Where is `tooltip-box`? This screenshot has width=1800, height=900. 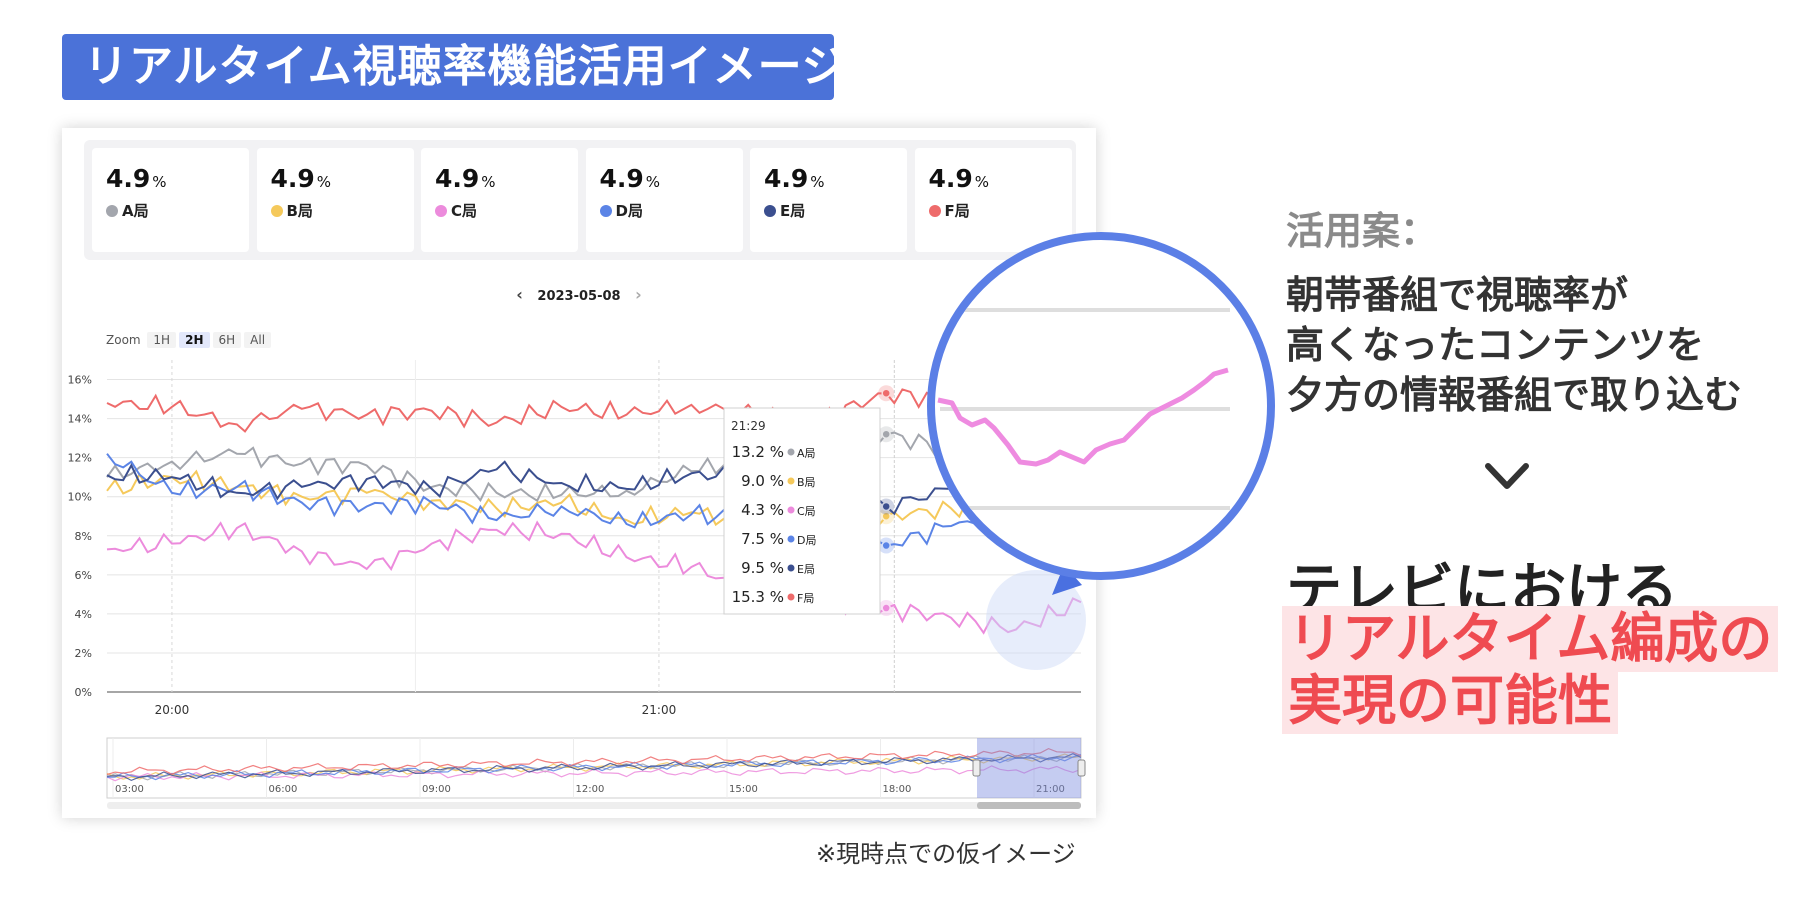
tooltip-box is located at coordinates (802, 511).